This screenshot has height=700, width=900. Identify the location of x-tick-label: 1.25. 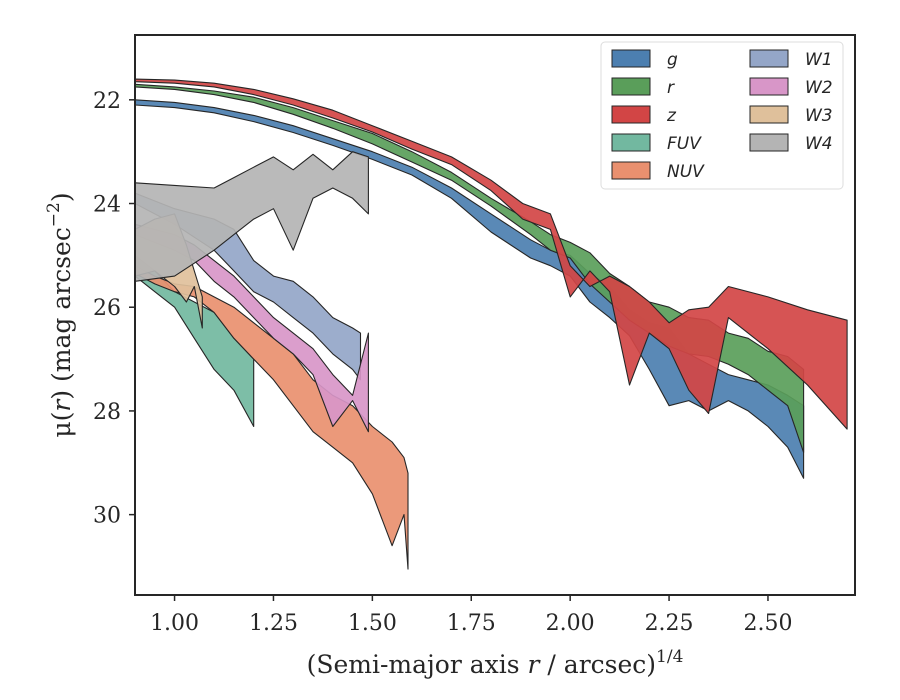
(273, 623).